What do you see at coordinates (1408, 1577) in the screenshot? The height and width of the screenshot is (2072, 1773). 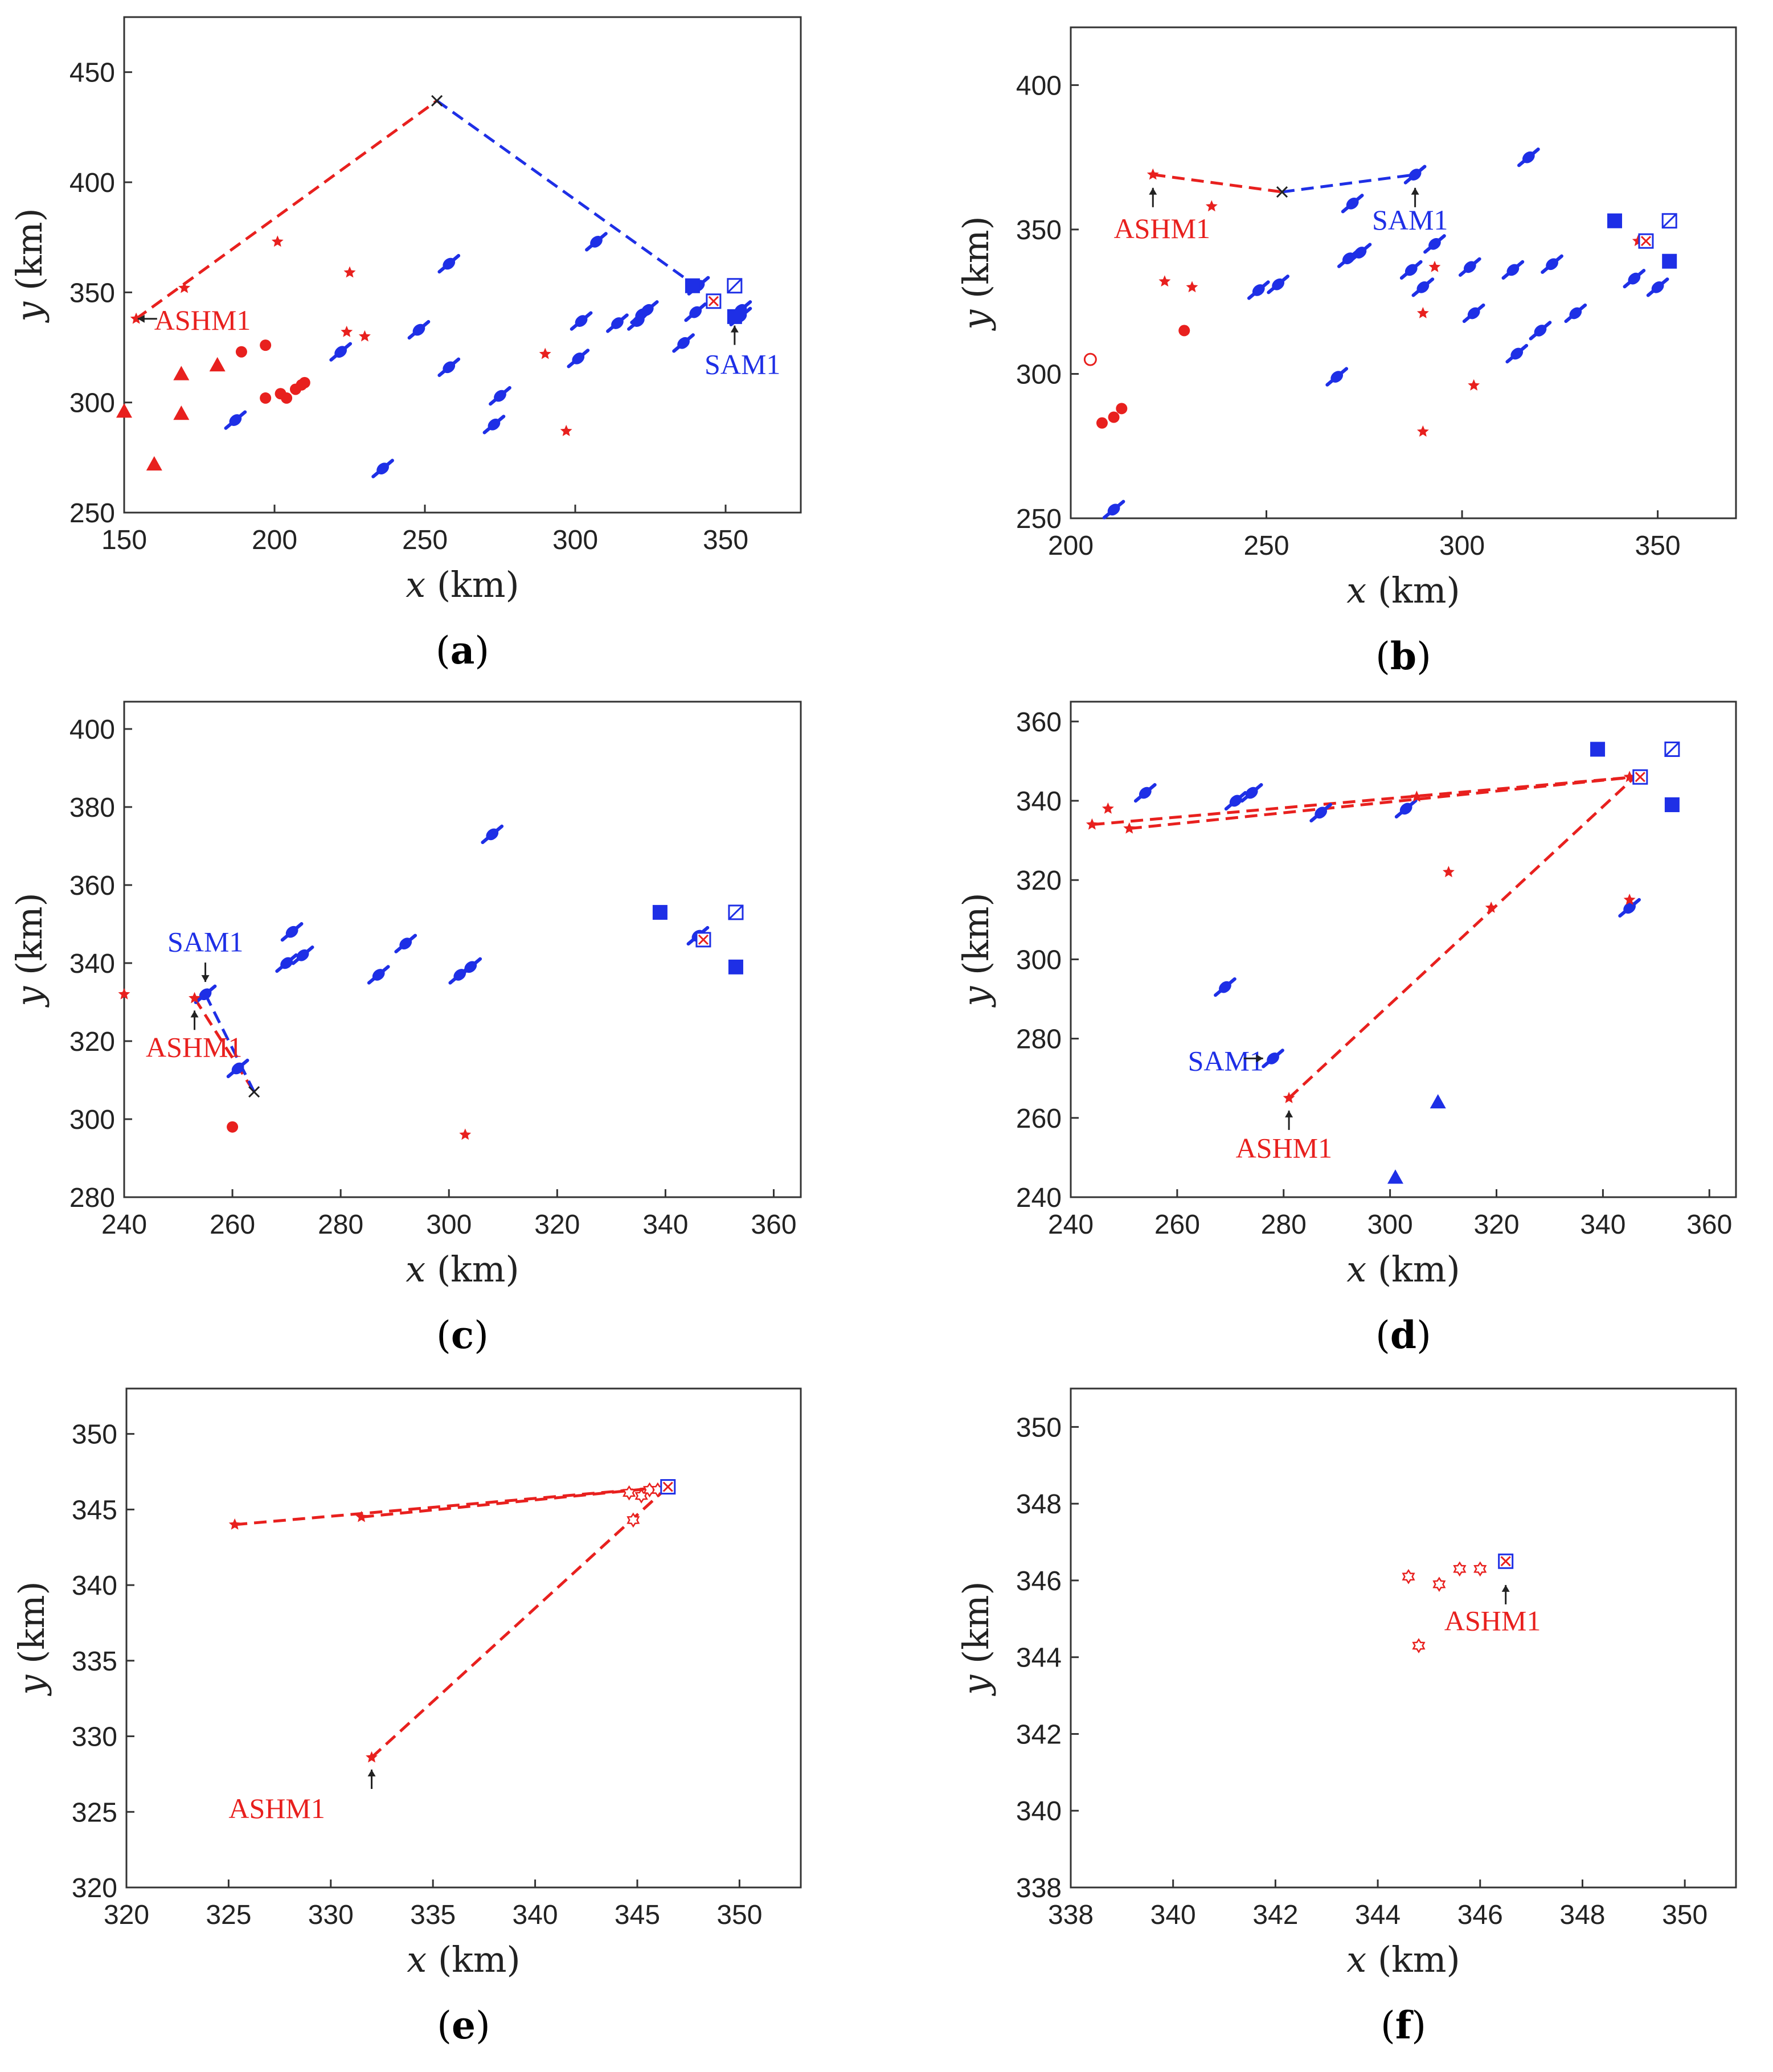 I see `red-open-star-marker` at bounding box center [1408, 1577].